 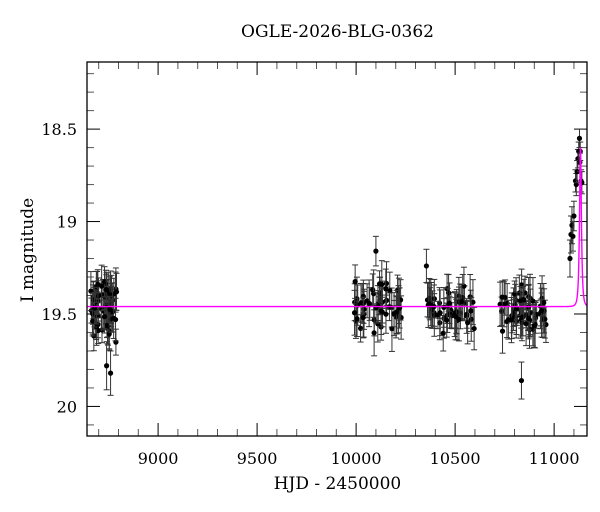 What do you see at coordinates (67, 222) in the screenshot?
I see `y-tick-label: 19` at bounding box center [67, 222].